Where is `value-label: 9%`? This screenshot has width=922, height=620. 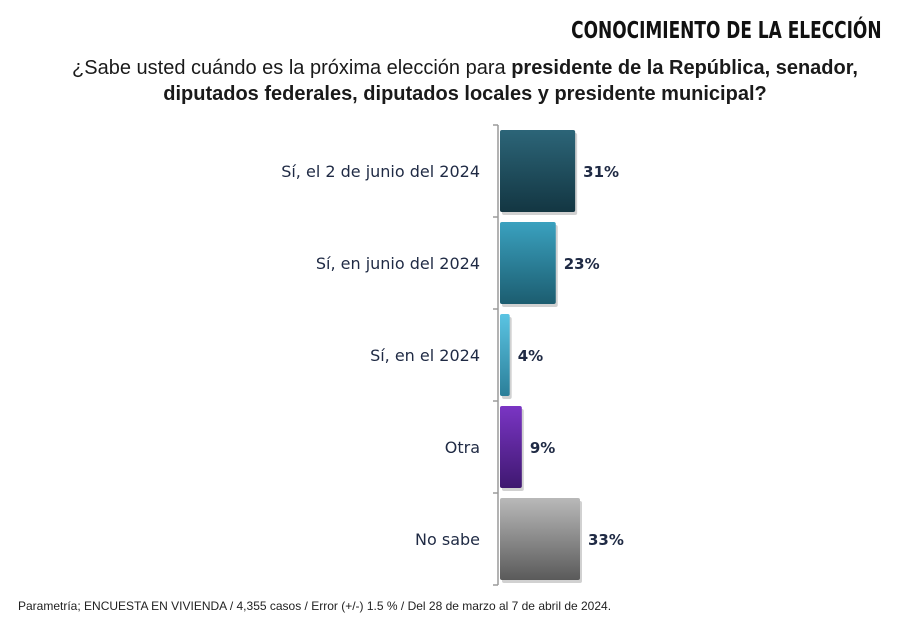 value-label: 9% is located at coordinates (542, 448).